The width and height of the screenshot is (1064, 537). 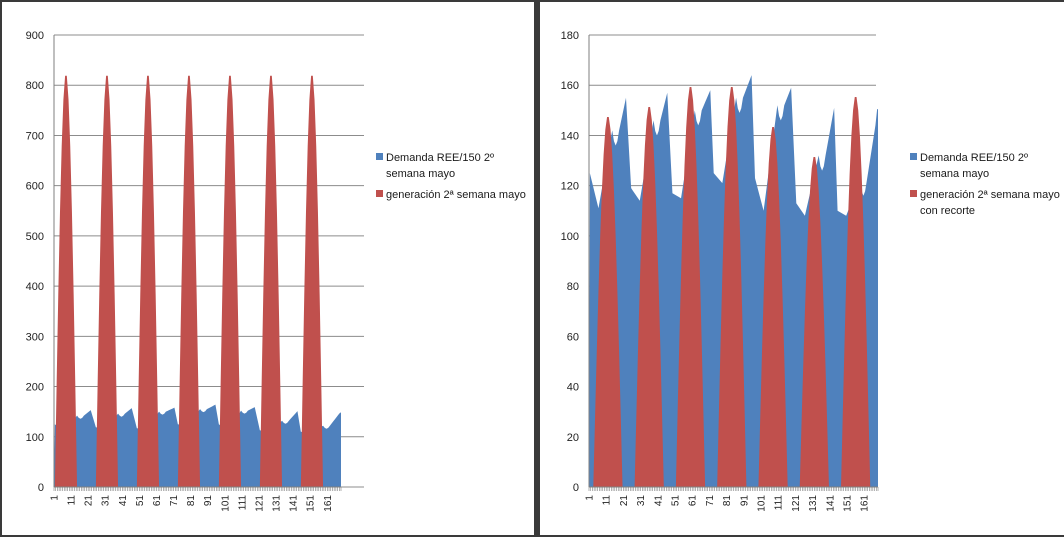 I want to click on y-tick-label: 700, so click(x=35, y=136).